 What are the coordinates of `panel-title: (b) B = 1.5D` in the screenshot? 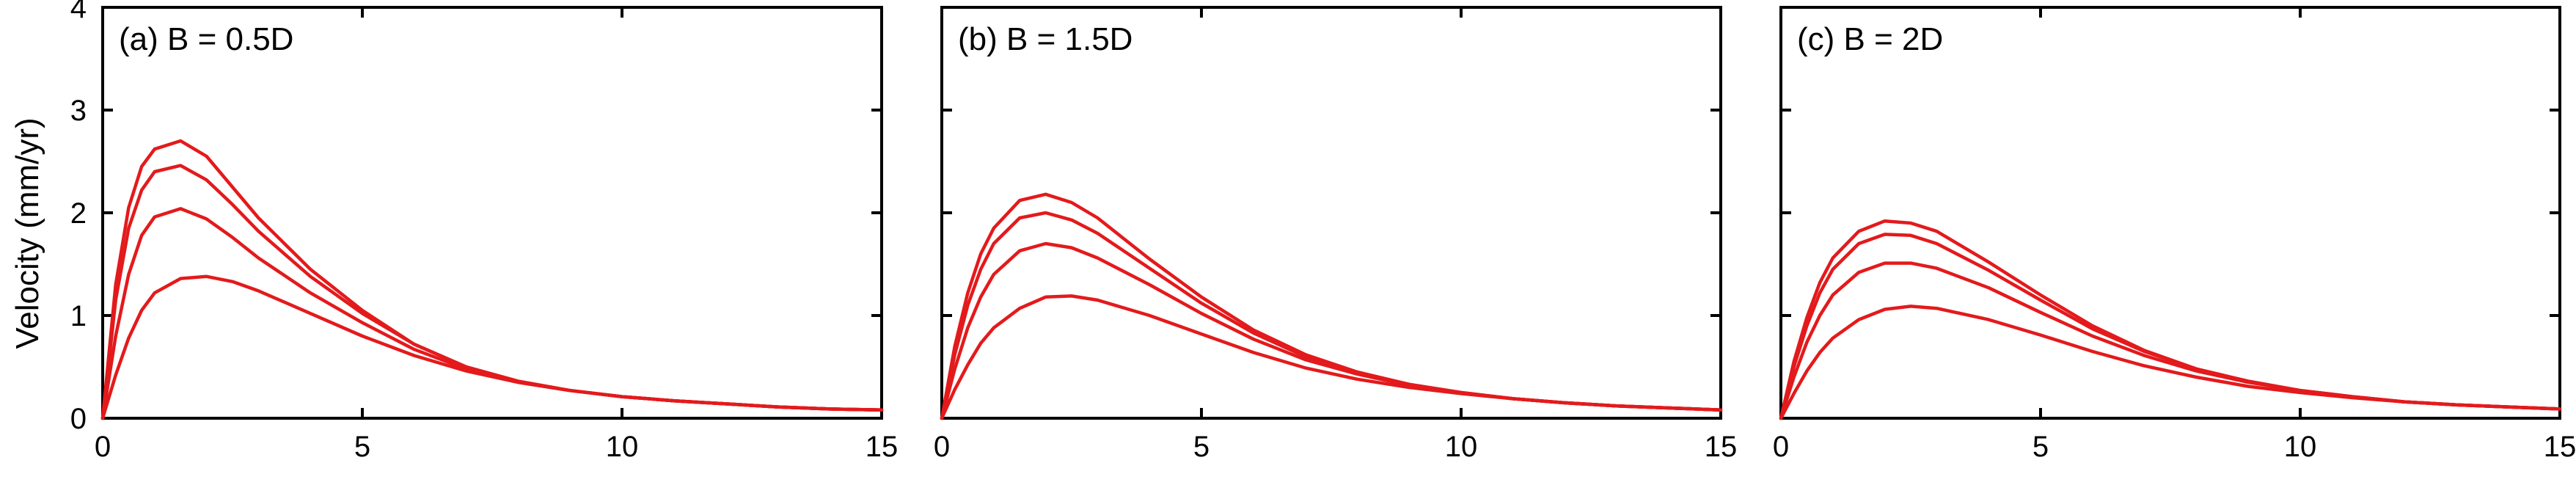 It's located at (1045, 39).